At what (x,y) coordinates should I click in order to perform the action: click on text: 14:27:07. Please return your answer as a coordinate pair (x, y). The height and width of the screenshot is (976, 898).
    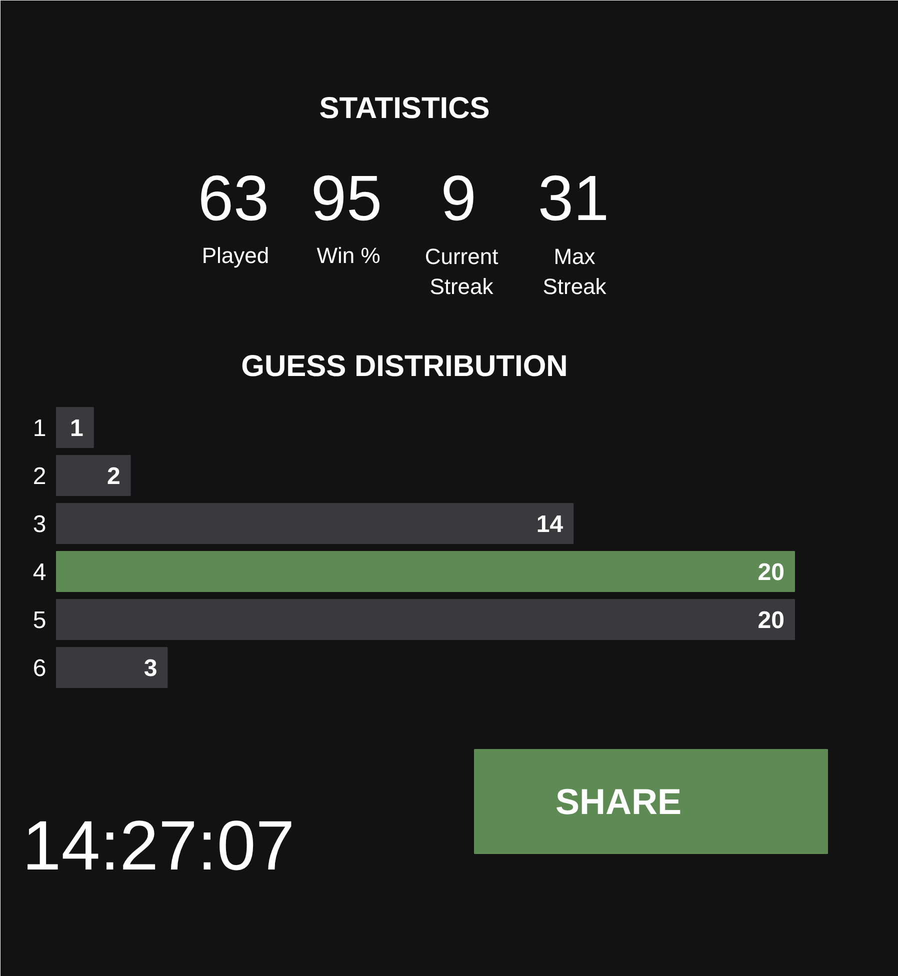
    Looking at the image, I should click on (158, 845).